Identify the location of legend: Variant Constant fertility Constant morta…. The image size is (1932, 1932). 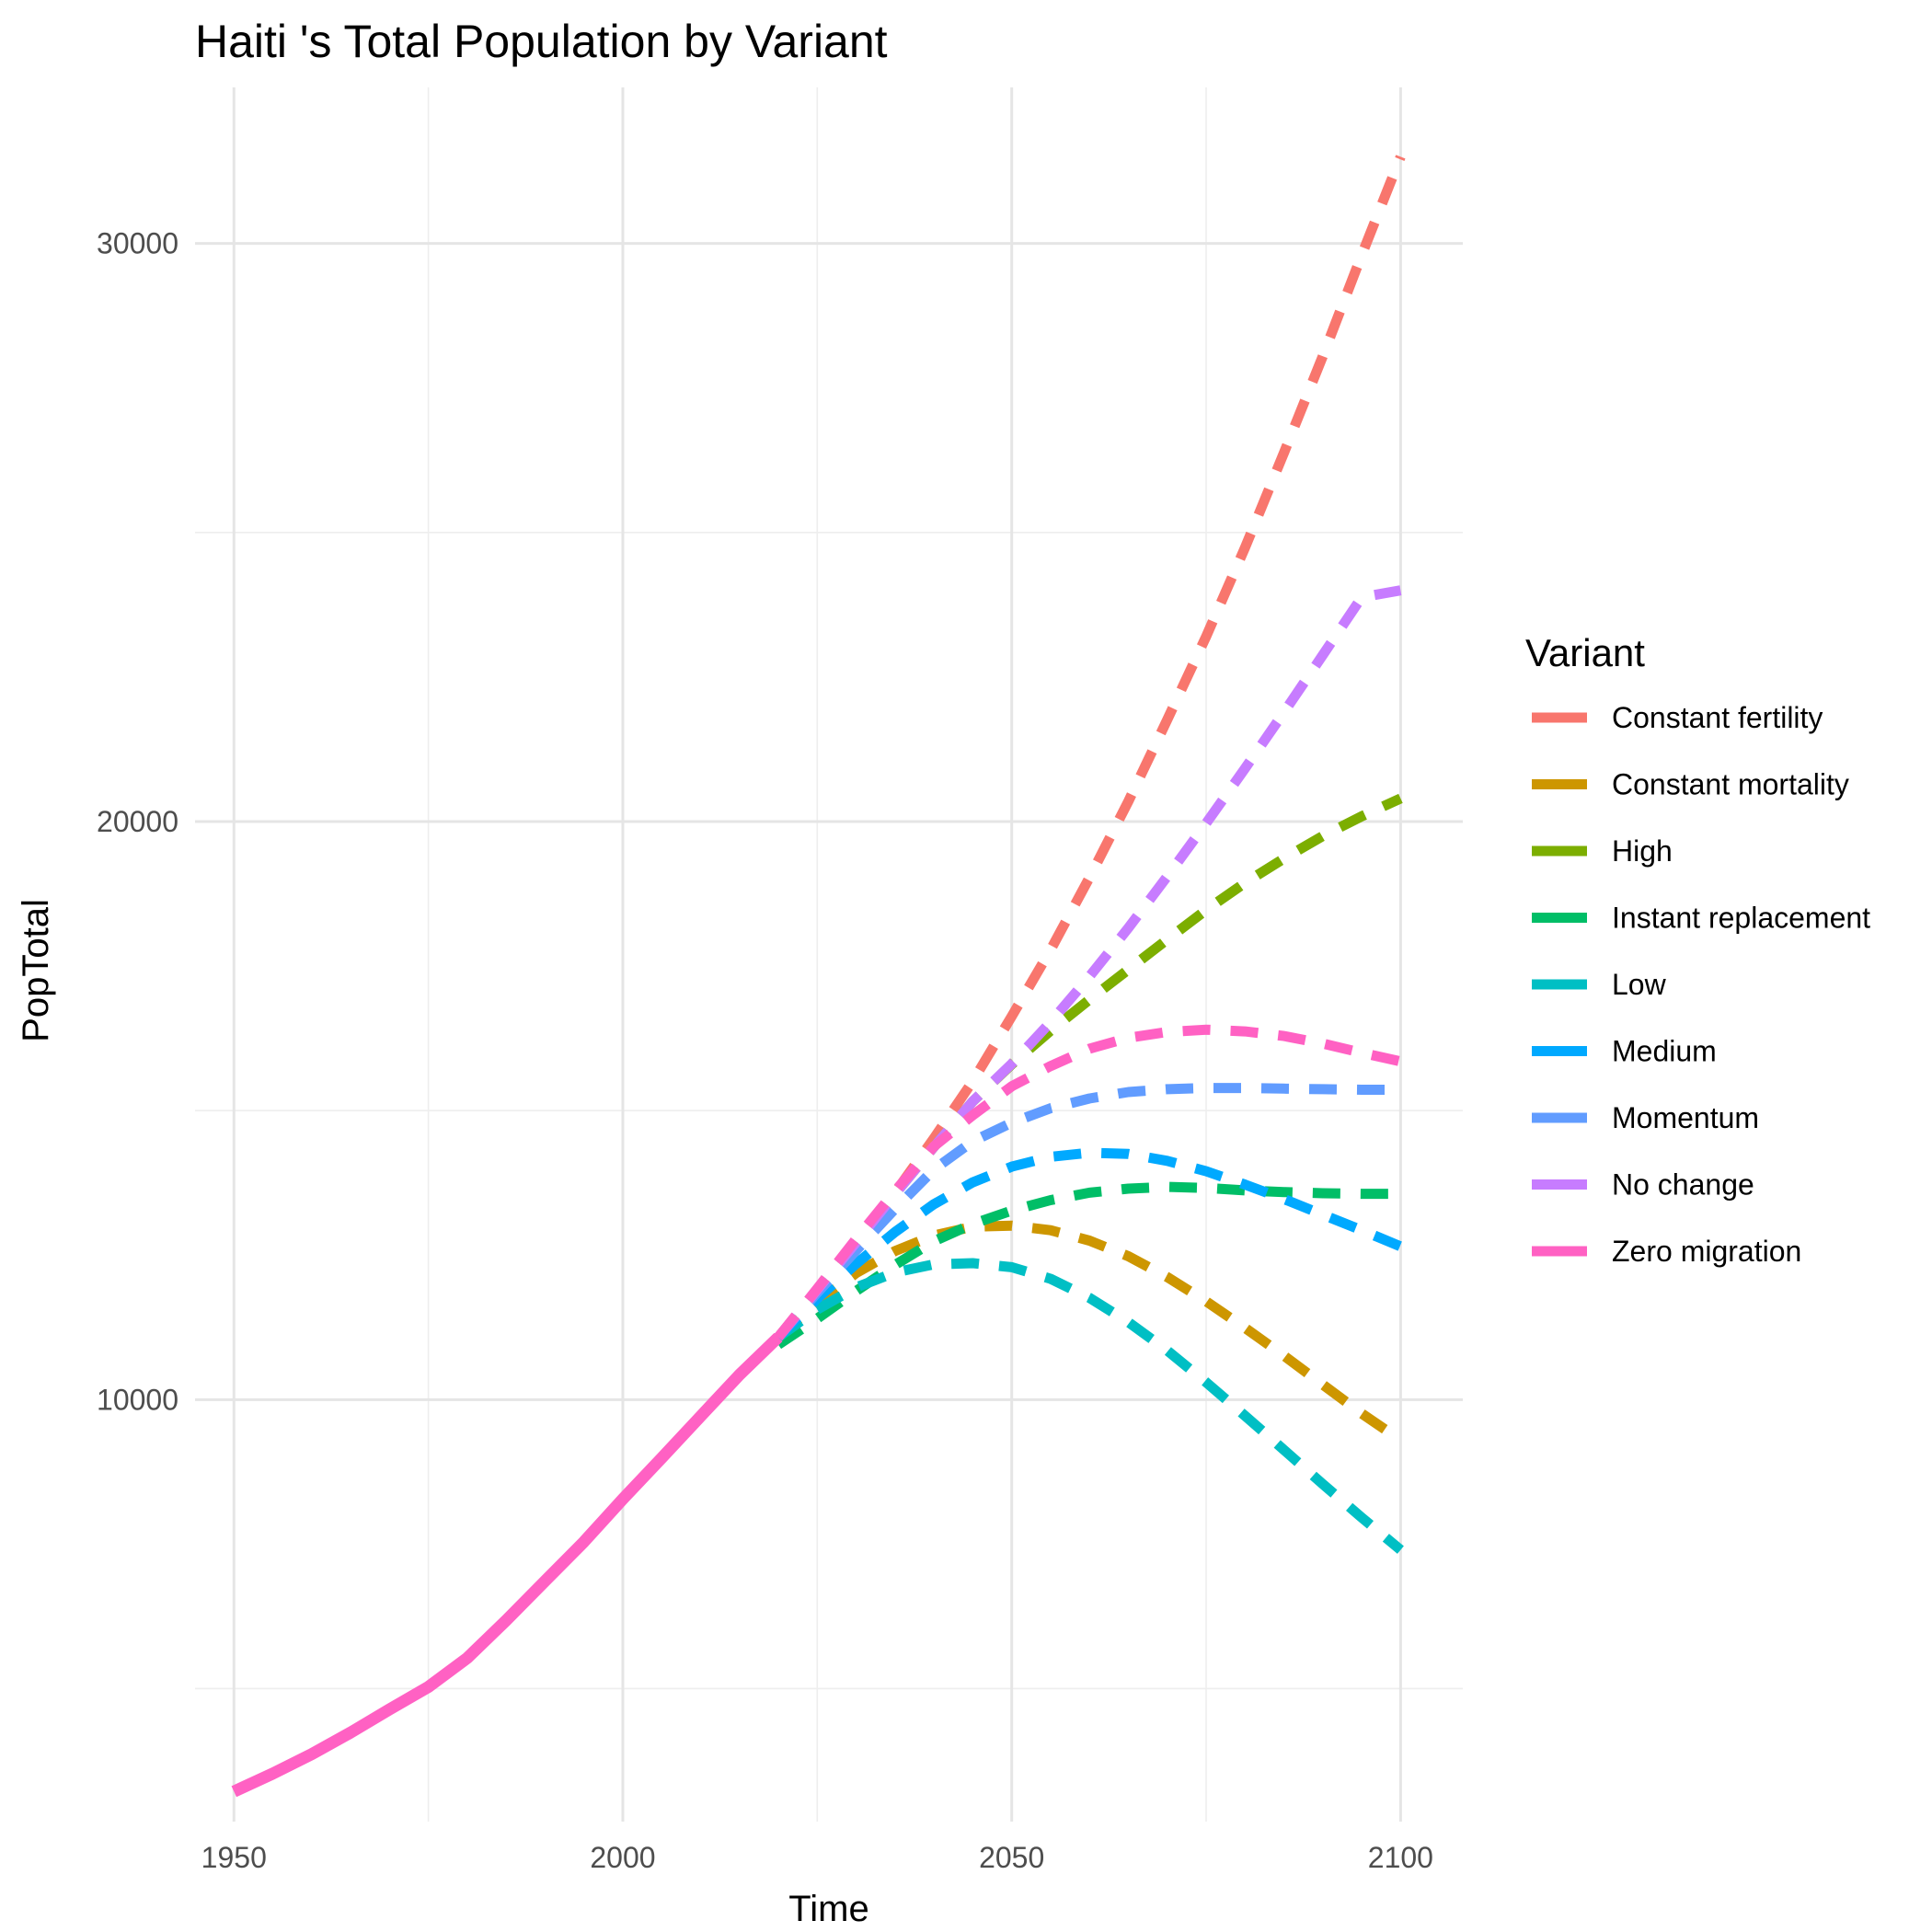
(1697, 949).